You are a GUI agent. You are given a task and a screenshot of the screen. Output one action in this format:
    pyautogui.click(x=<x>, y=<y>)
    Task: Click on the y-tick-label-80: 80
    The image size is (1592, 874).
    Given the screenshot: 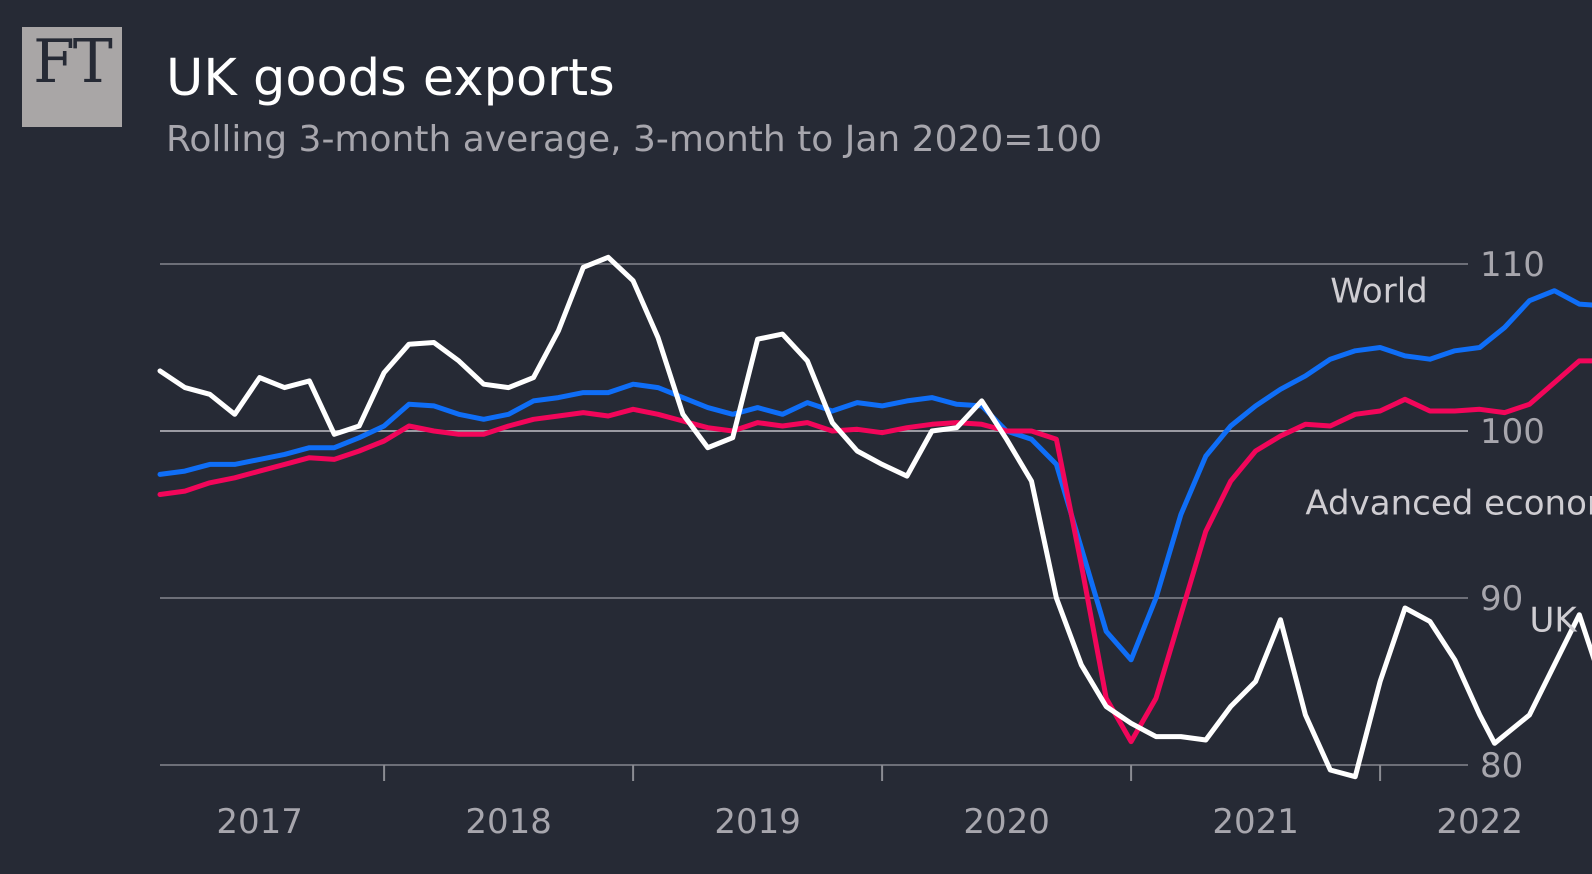 What is the action you would take?
    pyautogui.click(x=1501, y=766)
    